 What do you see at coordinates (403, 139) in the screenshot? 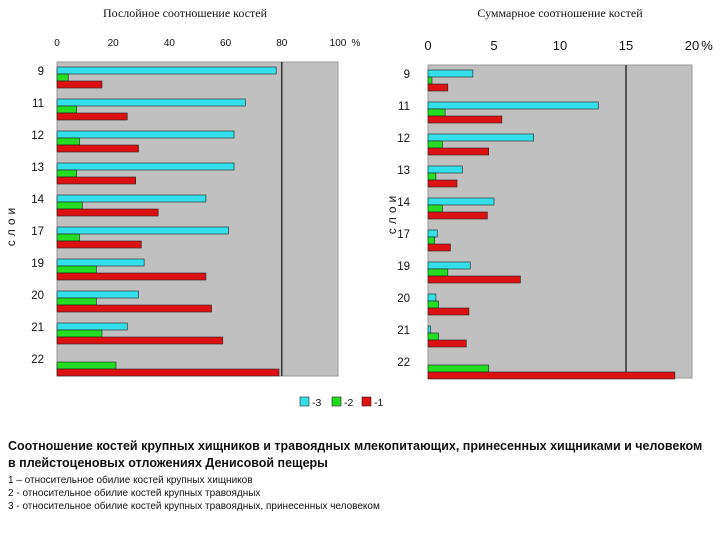
I see `right-chart-category-label: 12` at bounding box center [403, 139].